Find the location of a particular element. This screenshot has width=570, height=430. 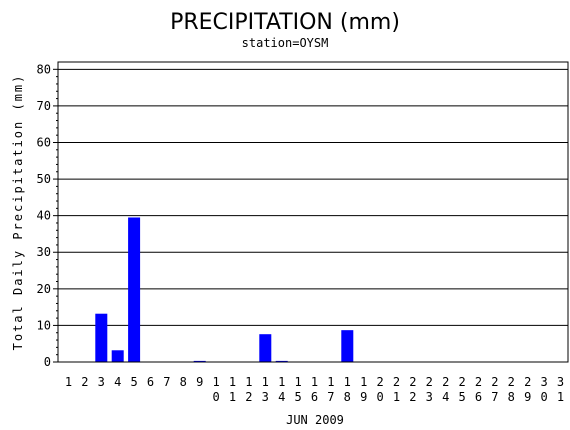

y-tick-label: 10 is located at coordinates (44, 325).